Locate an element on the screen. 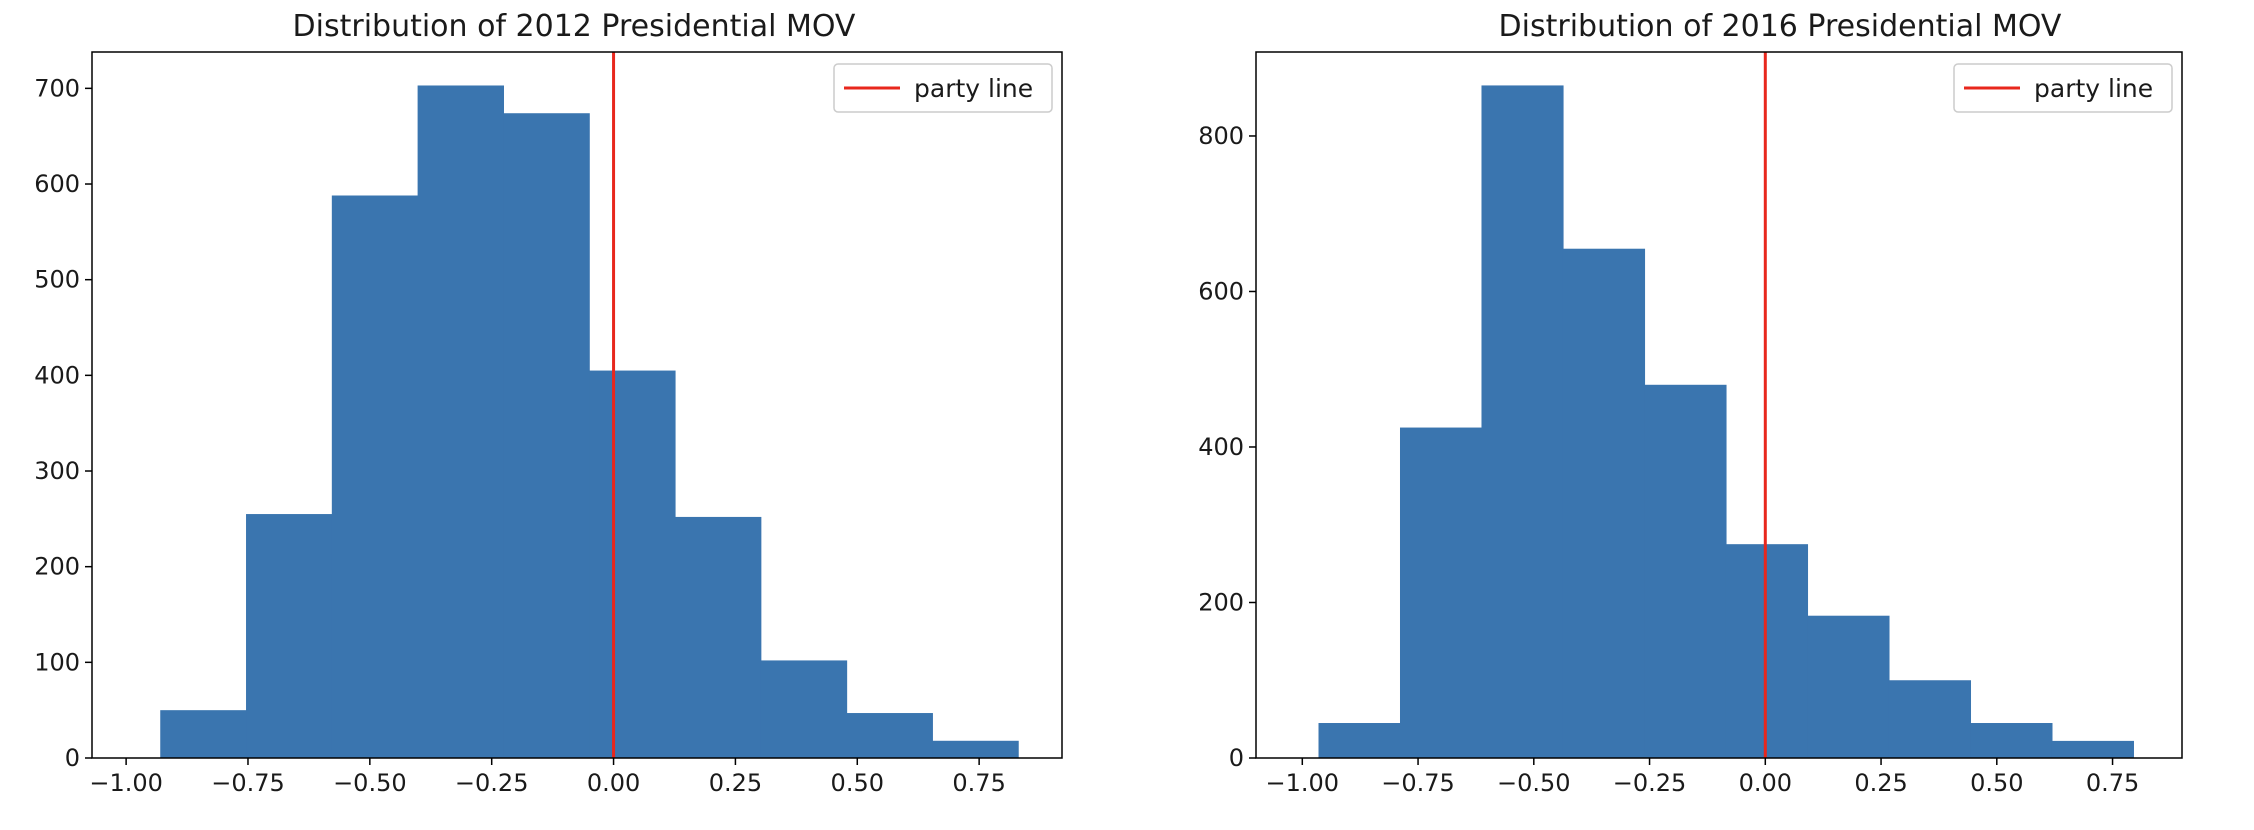 The width and height of the screenshot is (2254, 830). y-tick-label-2012-6: 600 is located at coordinates (57, 184).